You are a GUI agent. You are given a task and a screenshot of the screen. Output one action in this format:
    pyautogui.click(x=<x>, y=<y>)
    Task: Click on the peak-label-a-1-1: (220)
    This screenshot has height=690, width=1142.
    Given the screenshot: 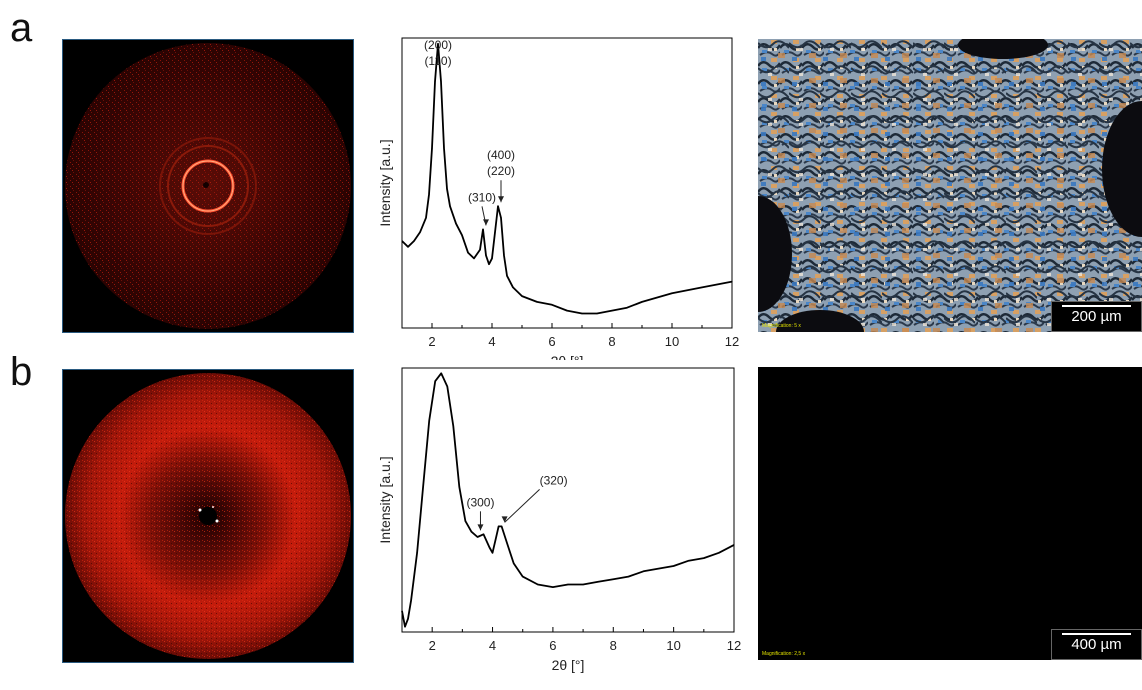 What is the action you would take?
    pyautogui.click(x=501, y=171)
    